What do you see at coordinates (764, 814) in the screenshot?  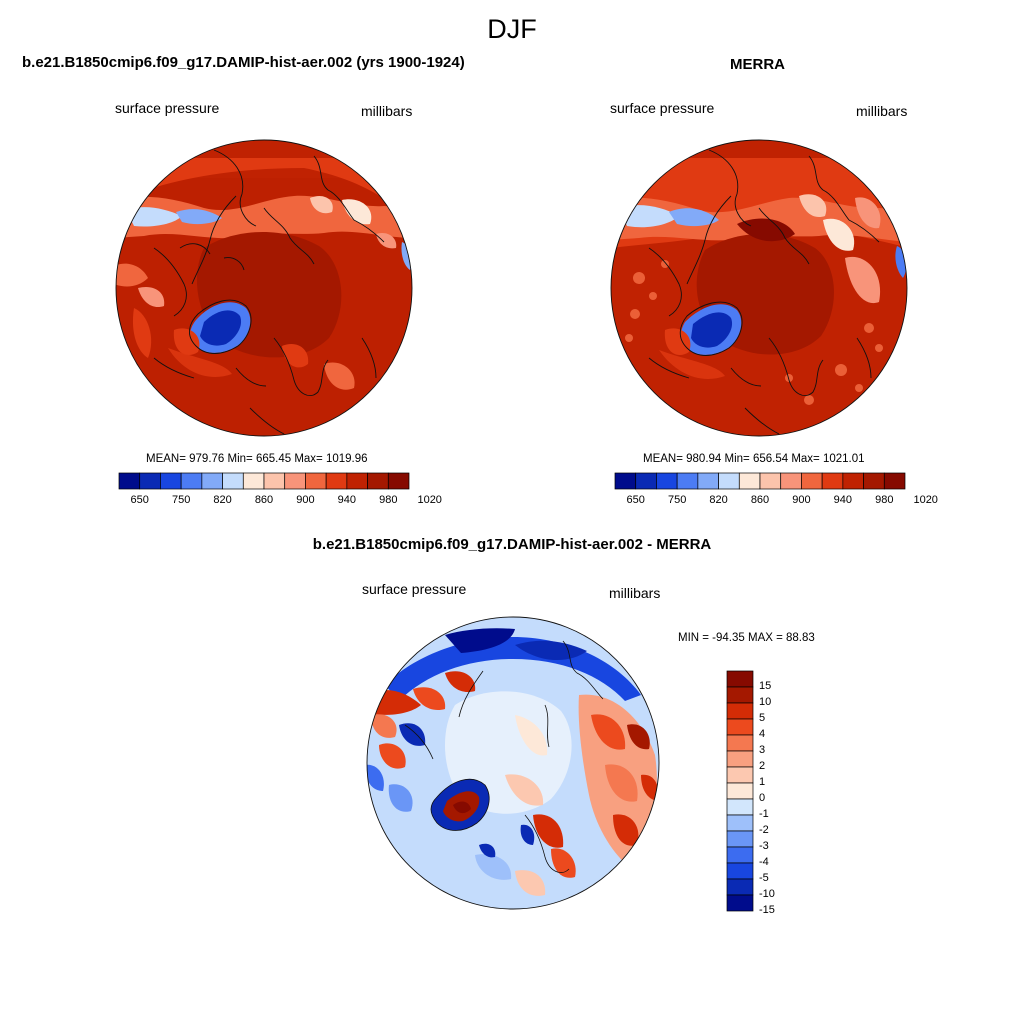 I see `colorbar-difference-tick-label: -1` at bounding box center [764, 814].